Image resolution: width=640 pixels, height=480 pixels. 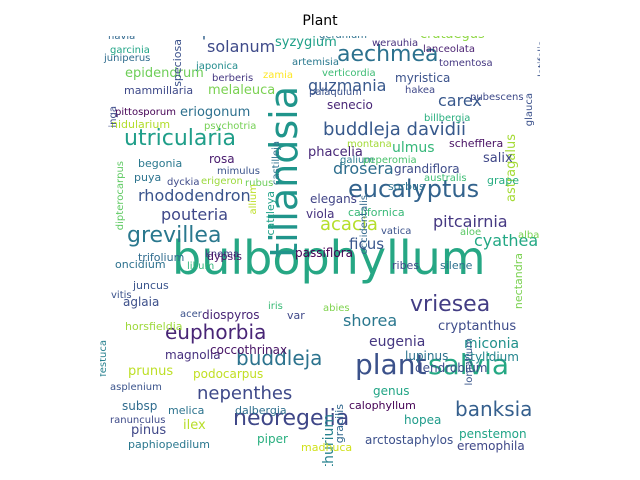 What do you see at coordinates (149, 430) in the screenshot?
I see `word: pinus` at bounding box center [149, 430].